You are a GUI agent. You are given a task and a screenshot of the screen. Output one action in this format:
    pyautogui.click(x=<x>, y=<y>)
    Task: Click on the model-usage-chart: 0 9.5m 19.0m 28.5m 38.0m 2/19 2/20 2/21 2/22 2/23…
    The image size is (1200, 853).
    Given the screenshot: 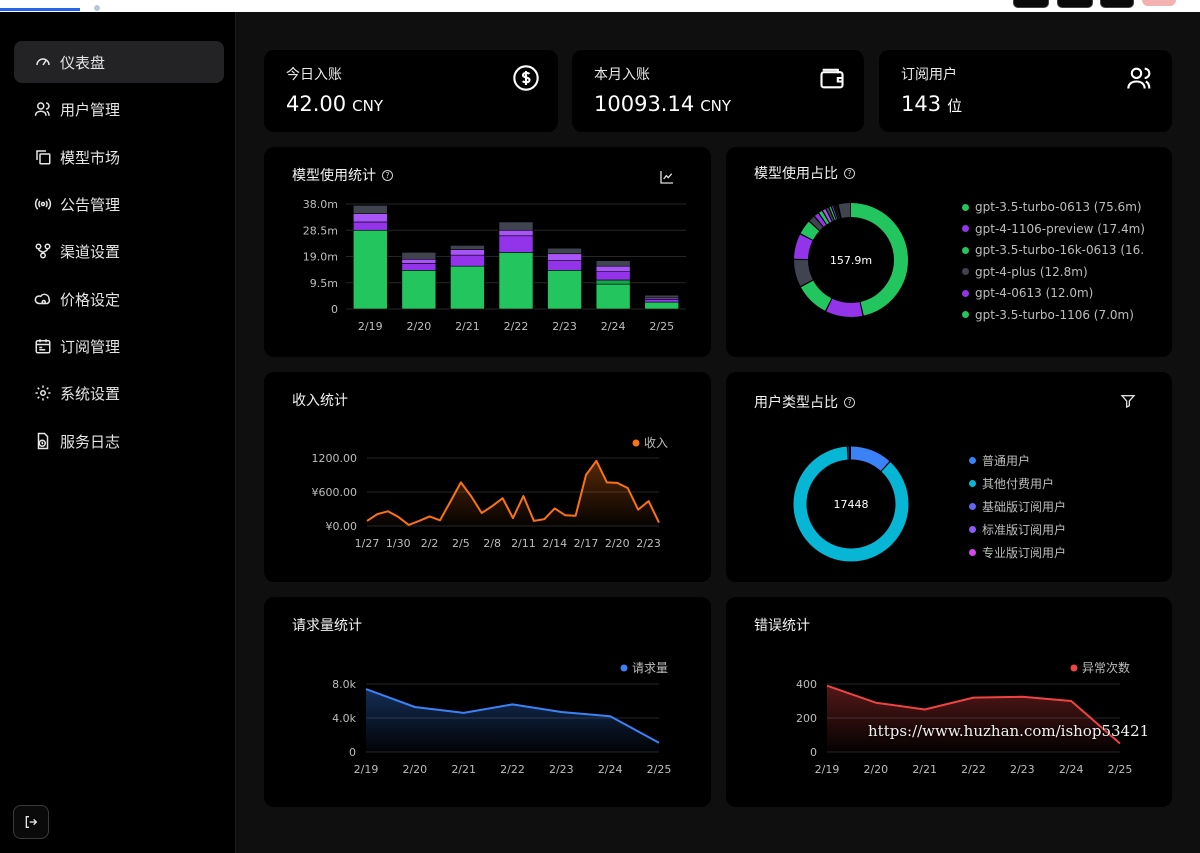 What is the action you would take?
    pyautogui.click(x=494, y=265)
    